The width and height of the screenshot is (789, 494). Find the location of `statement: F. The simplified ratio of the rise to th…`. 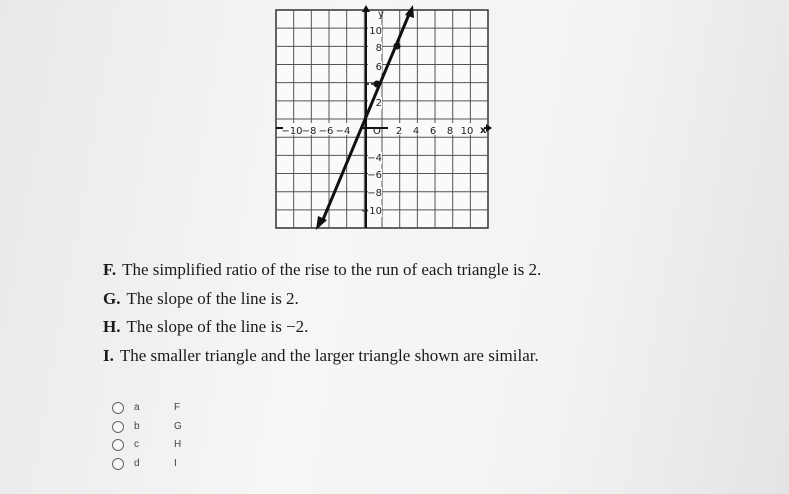

statement: F. The simplified ratio of the rise to th… is located at coordinates (322, 270).